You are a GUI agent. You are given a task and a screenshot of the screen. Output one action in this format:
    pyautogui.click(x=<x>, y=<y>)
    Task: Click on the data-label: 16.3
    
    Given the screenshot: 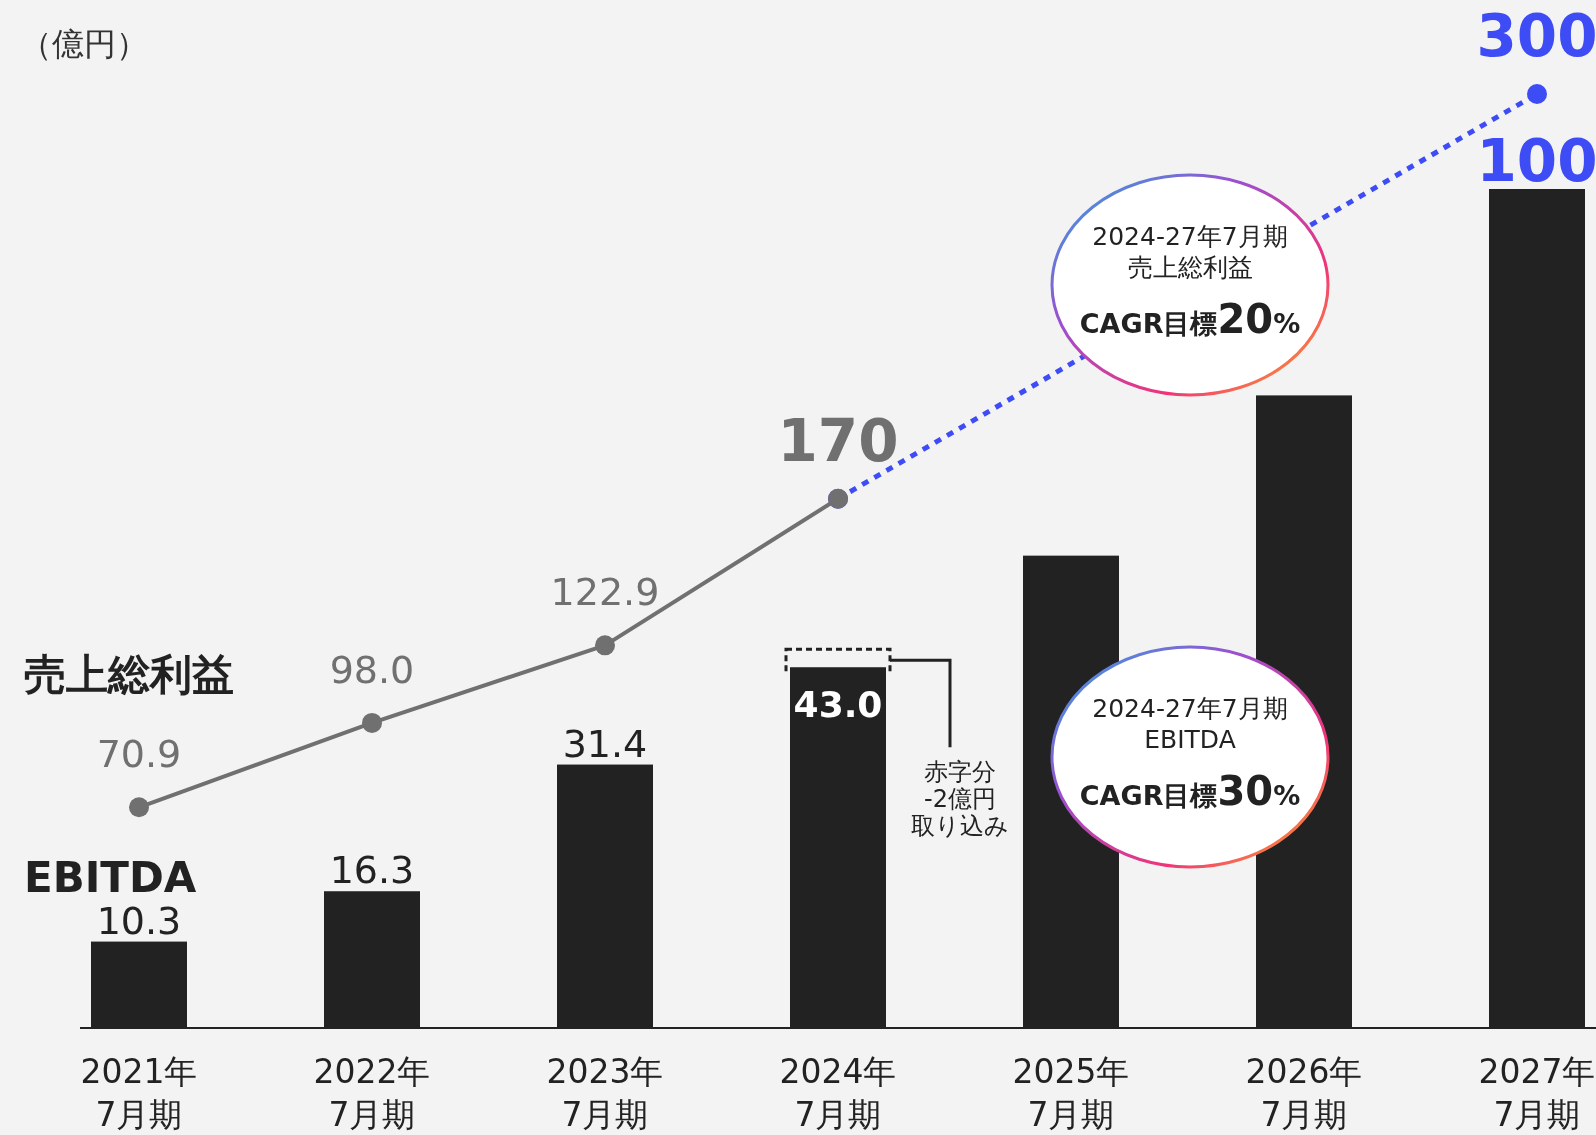 What is the action you would take?
    pyautogui.click(x=372, y=870)
    